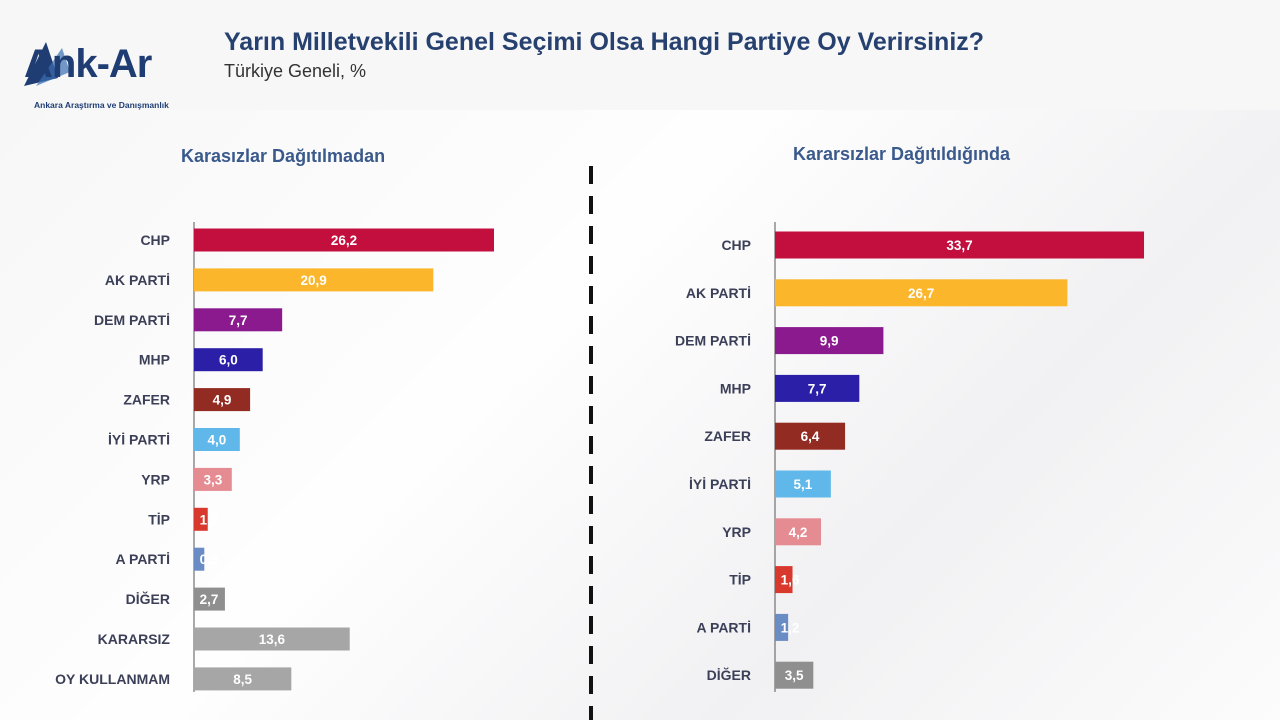 The width and height of the screenshot is (1280, 720). I want to click on right-value-label: 6,4, so click(810, 436).